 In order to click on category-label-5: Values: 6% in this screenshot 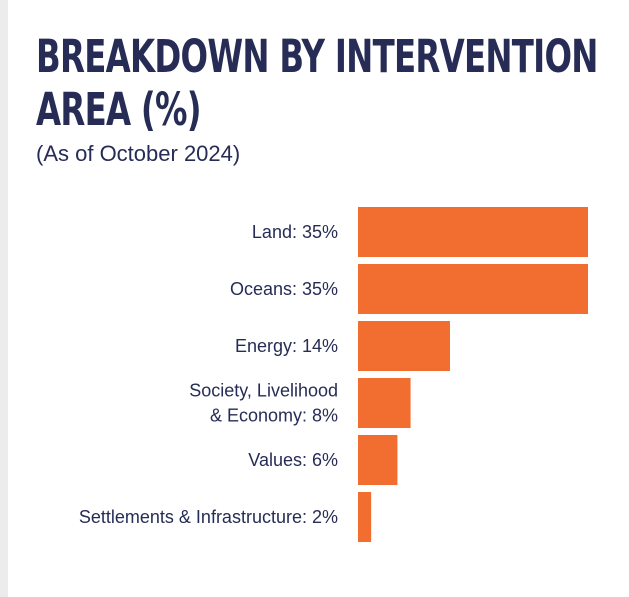, I will do `click(293, 460)`.